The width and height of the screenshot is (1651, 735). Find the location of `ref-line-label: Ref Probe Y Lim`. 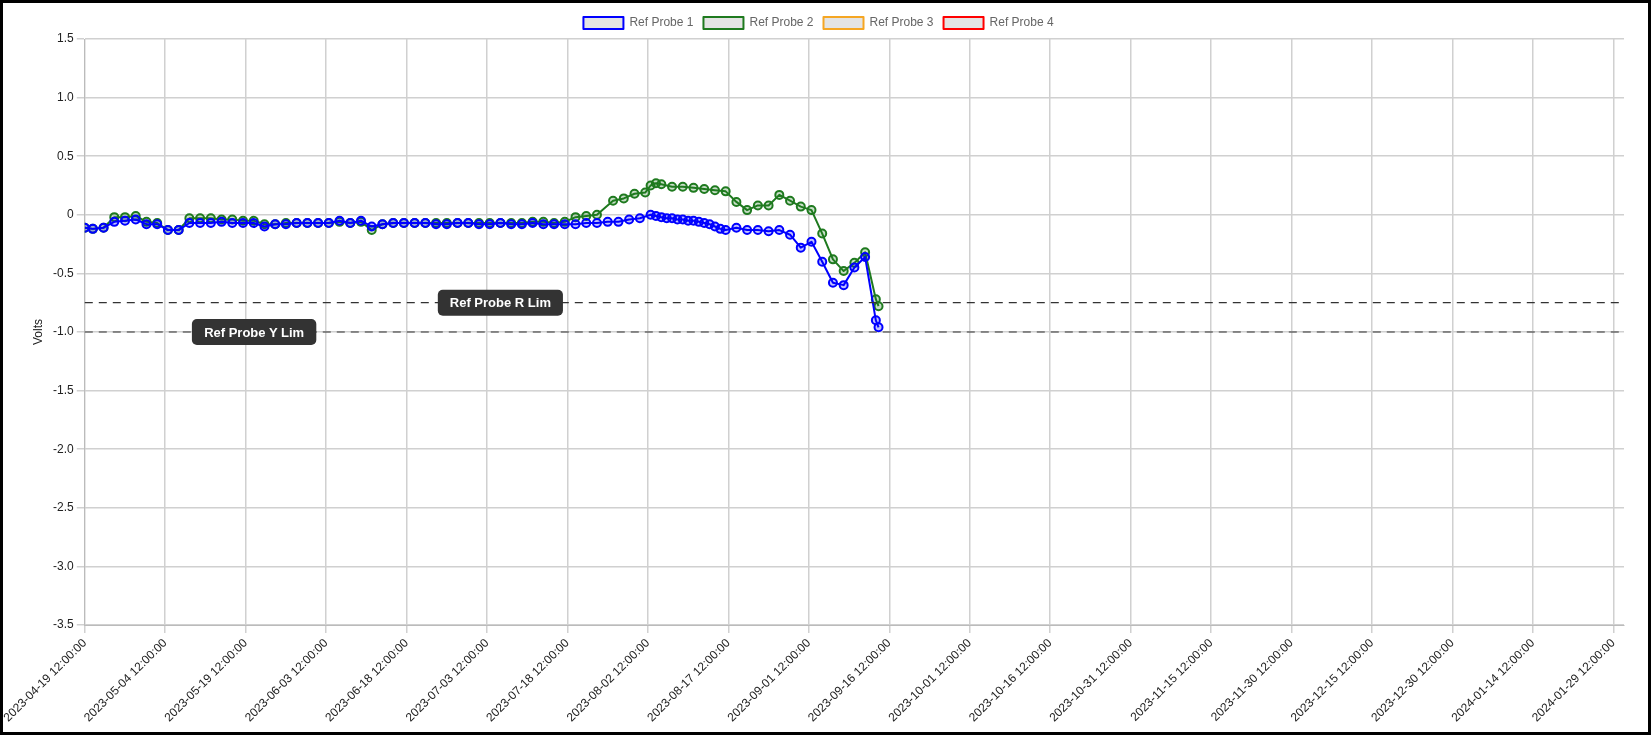

ref-line-label: Ref Probe Y Lim is located at coordinates (254, 332).